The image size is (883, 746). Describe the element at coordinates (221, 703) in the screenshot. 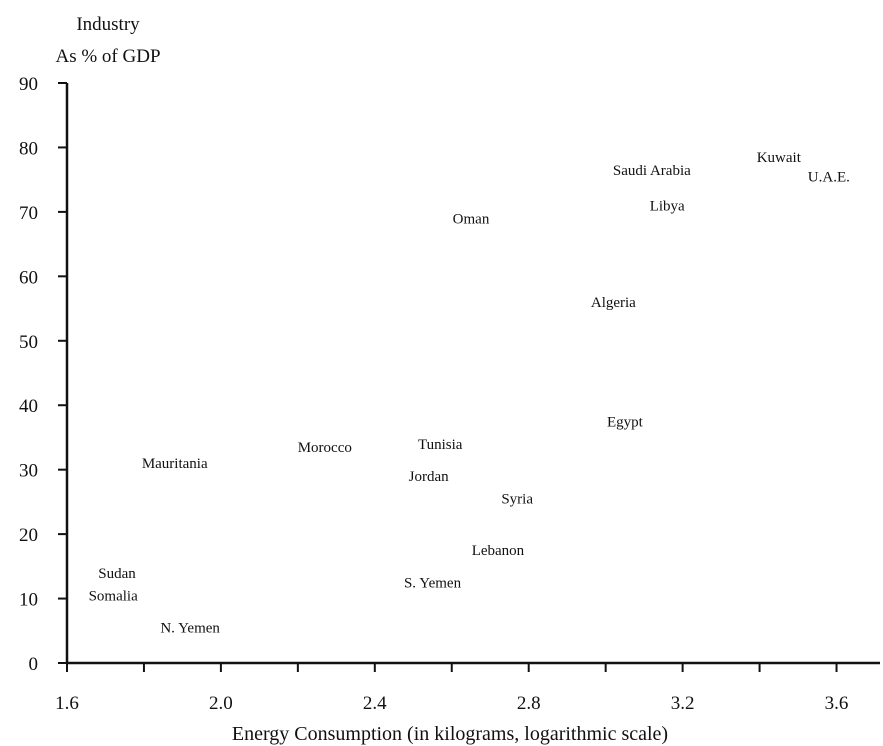

I see `x-tick-label: 2.0` at that location.